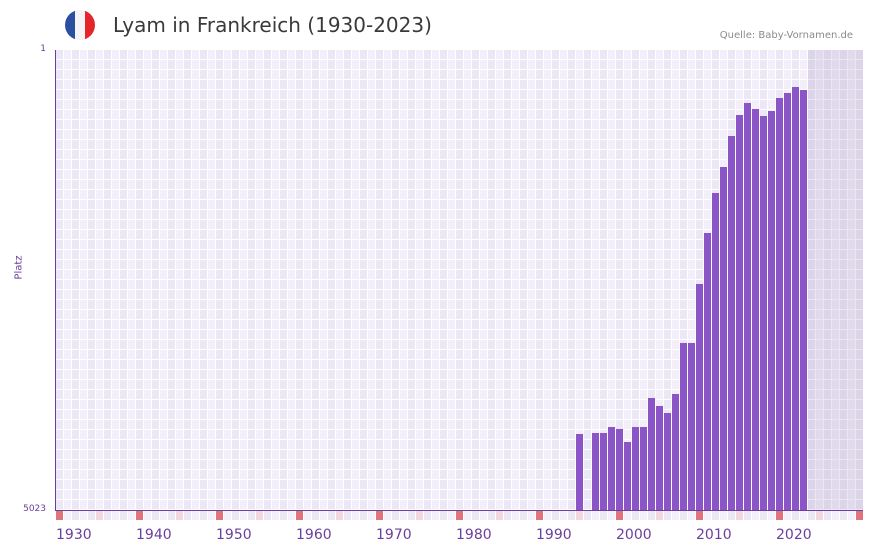  Describe the element at coordinates (579, 471) in the screenshot. I see `bar-1995` at that location.